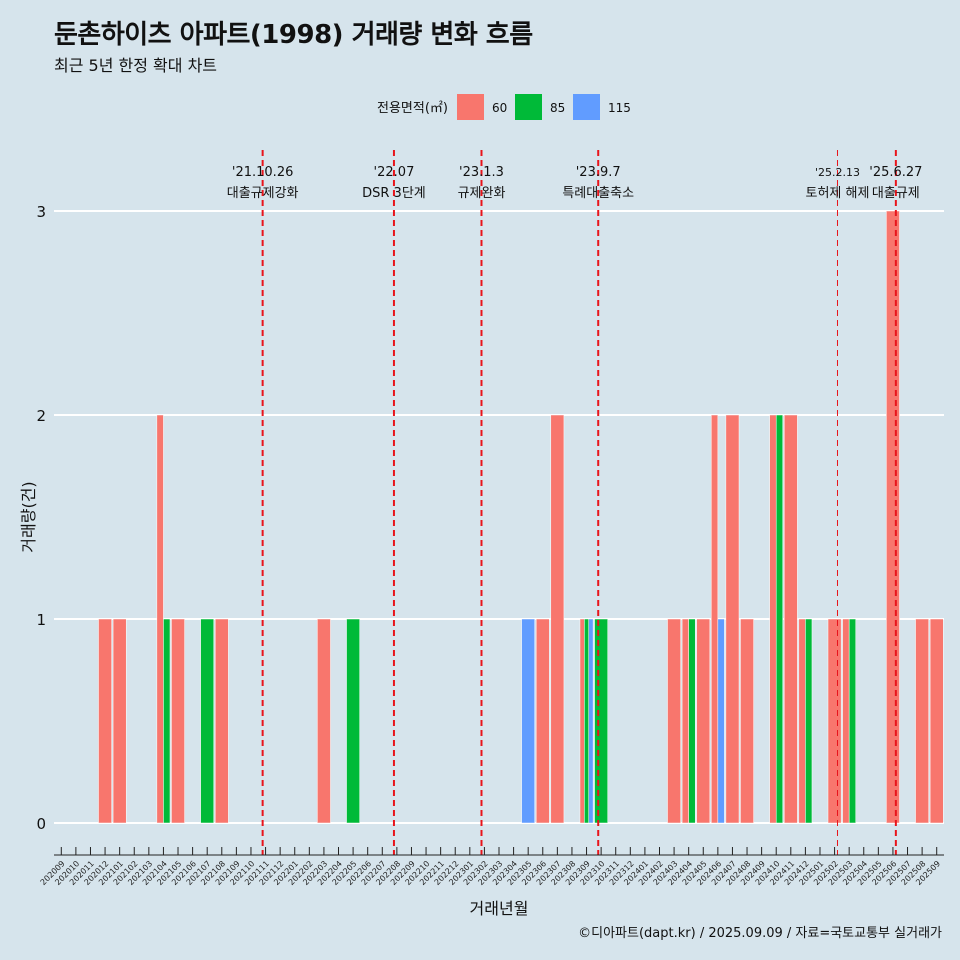 Image resolution: width=960 pixels, height=960 pixels. What do you see at coordinates (896, 193) in the screenshot?
I see `event-label-5: 대출규제` at bounding box center [896, 193].